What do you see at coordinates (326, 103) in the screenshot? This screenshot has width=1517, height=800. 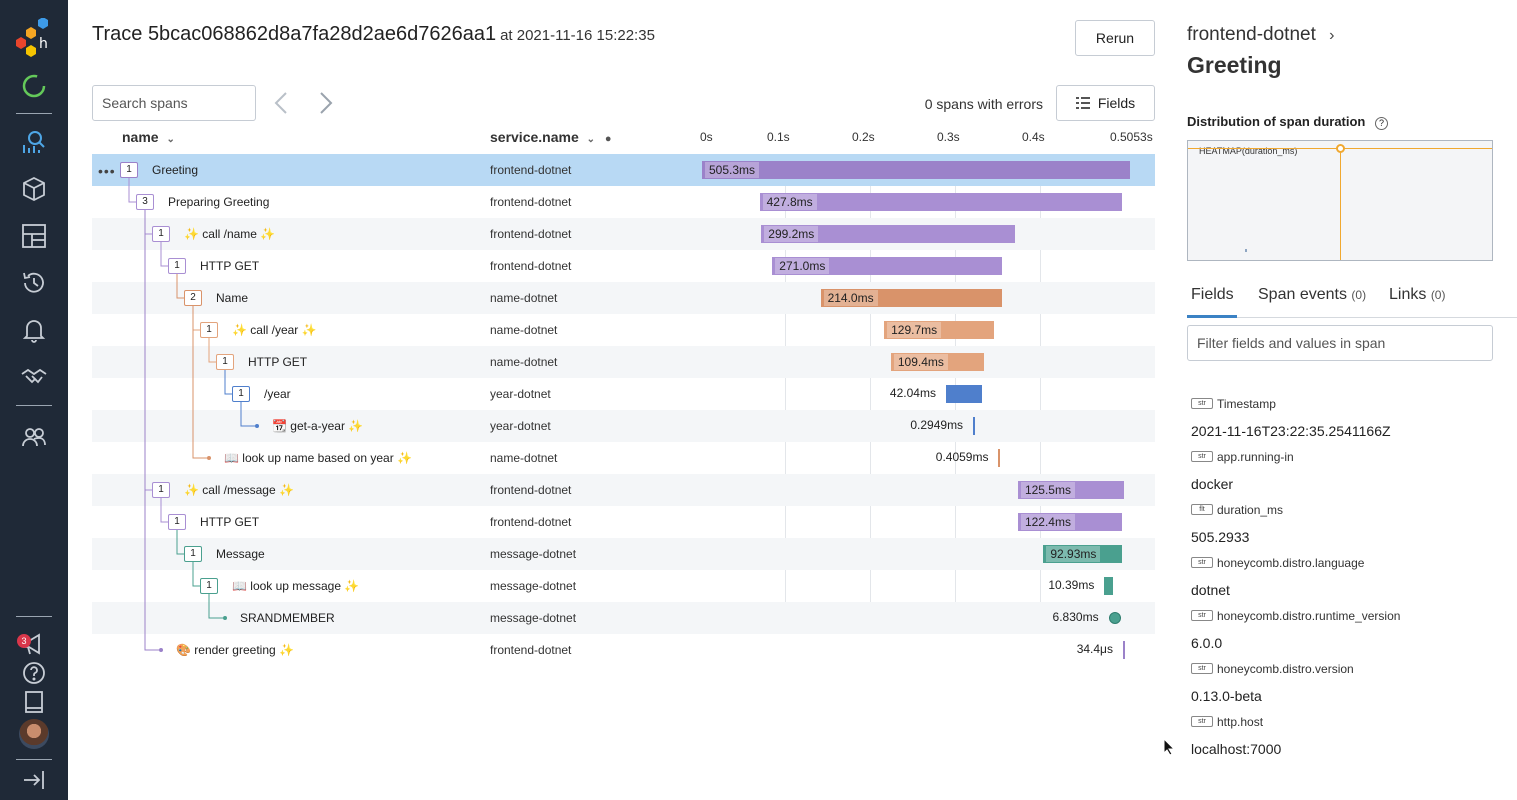 I see `next-arrow-icon` at bounding box center [326, 103].